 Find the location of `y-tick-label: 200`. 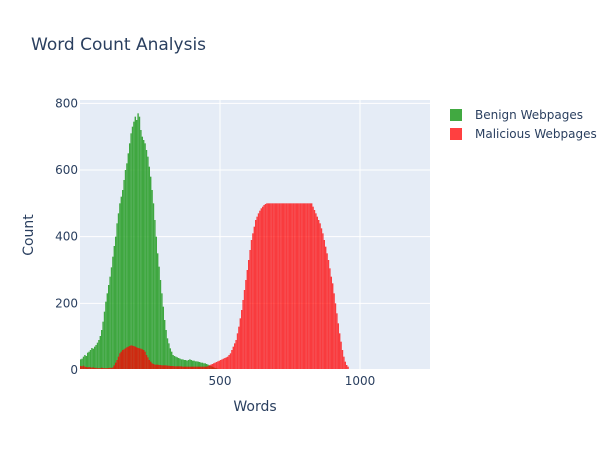

y-tick-label: 200 is located at coordinates (66, 303).